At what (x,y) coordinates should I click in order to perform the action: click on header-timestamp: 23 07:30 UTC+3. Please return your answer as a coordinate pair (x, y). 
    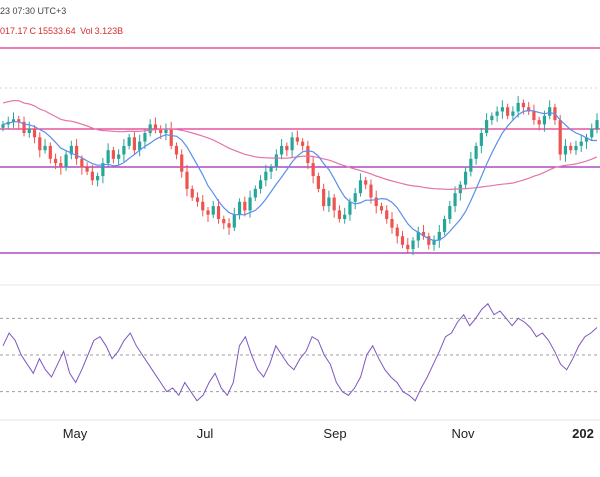
    Looking at the image, I should click on (33, 11).